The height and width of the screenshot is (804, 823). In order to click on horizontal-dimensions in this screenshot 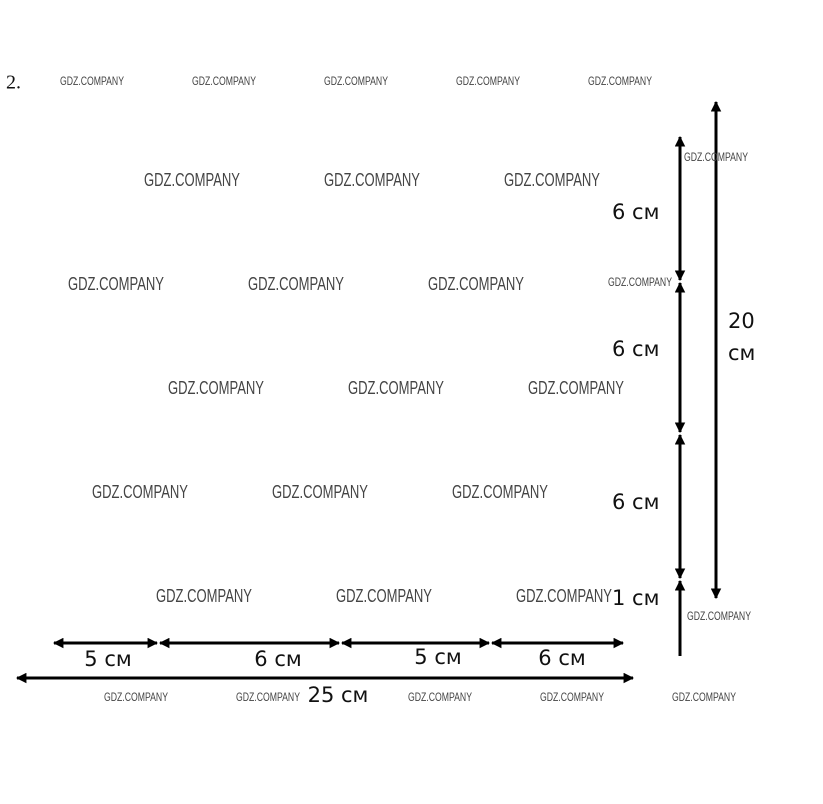, I will do `click(325, 660)`.